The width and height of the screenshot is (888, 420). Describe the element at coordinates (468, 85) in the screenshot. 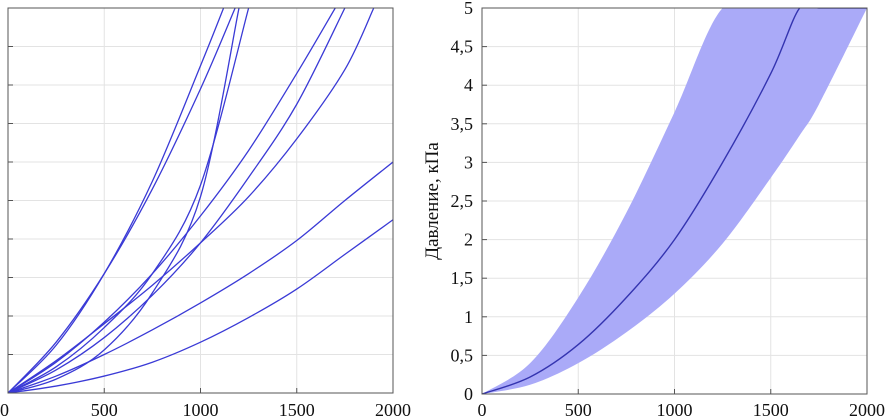

I see `right-y-tick-label: 4` at that location.